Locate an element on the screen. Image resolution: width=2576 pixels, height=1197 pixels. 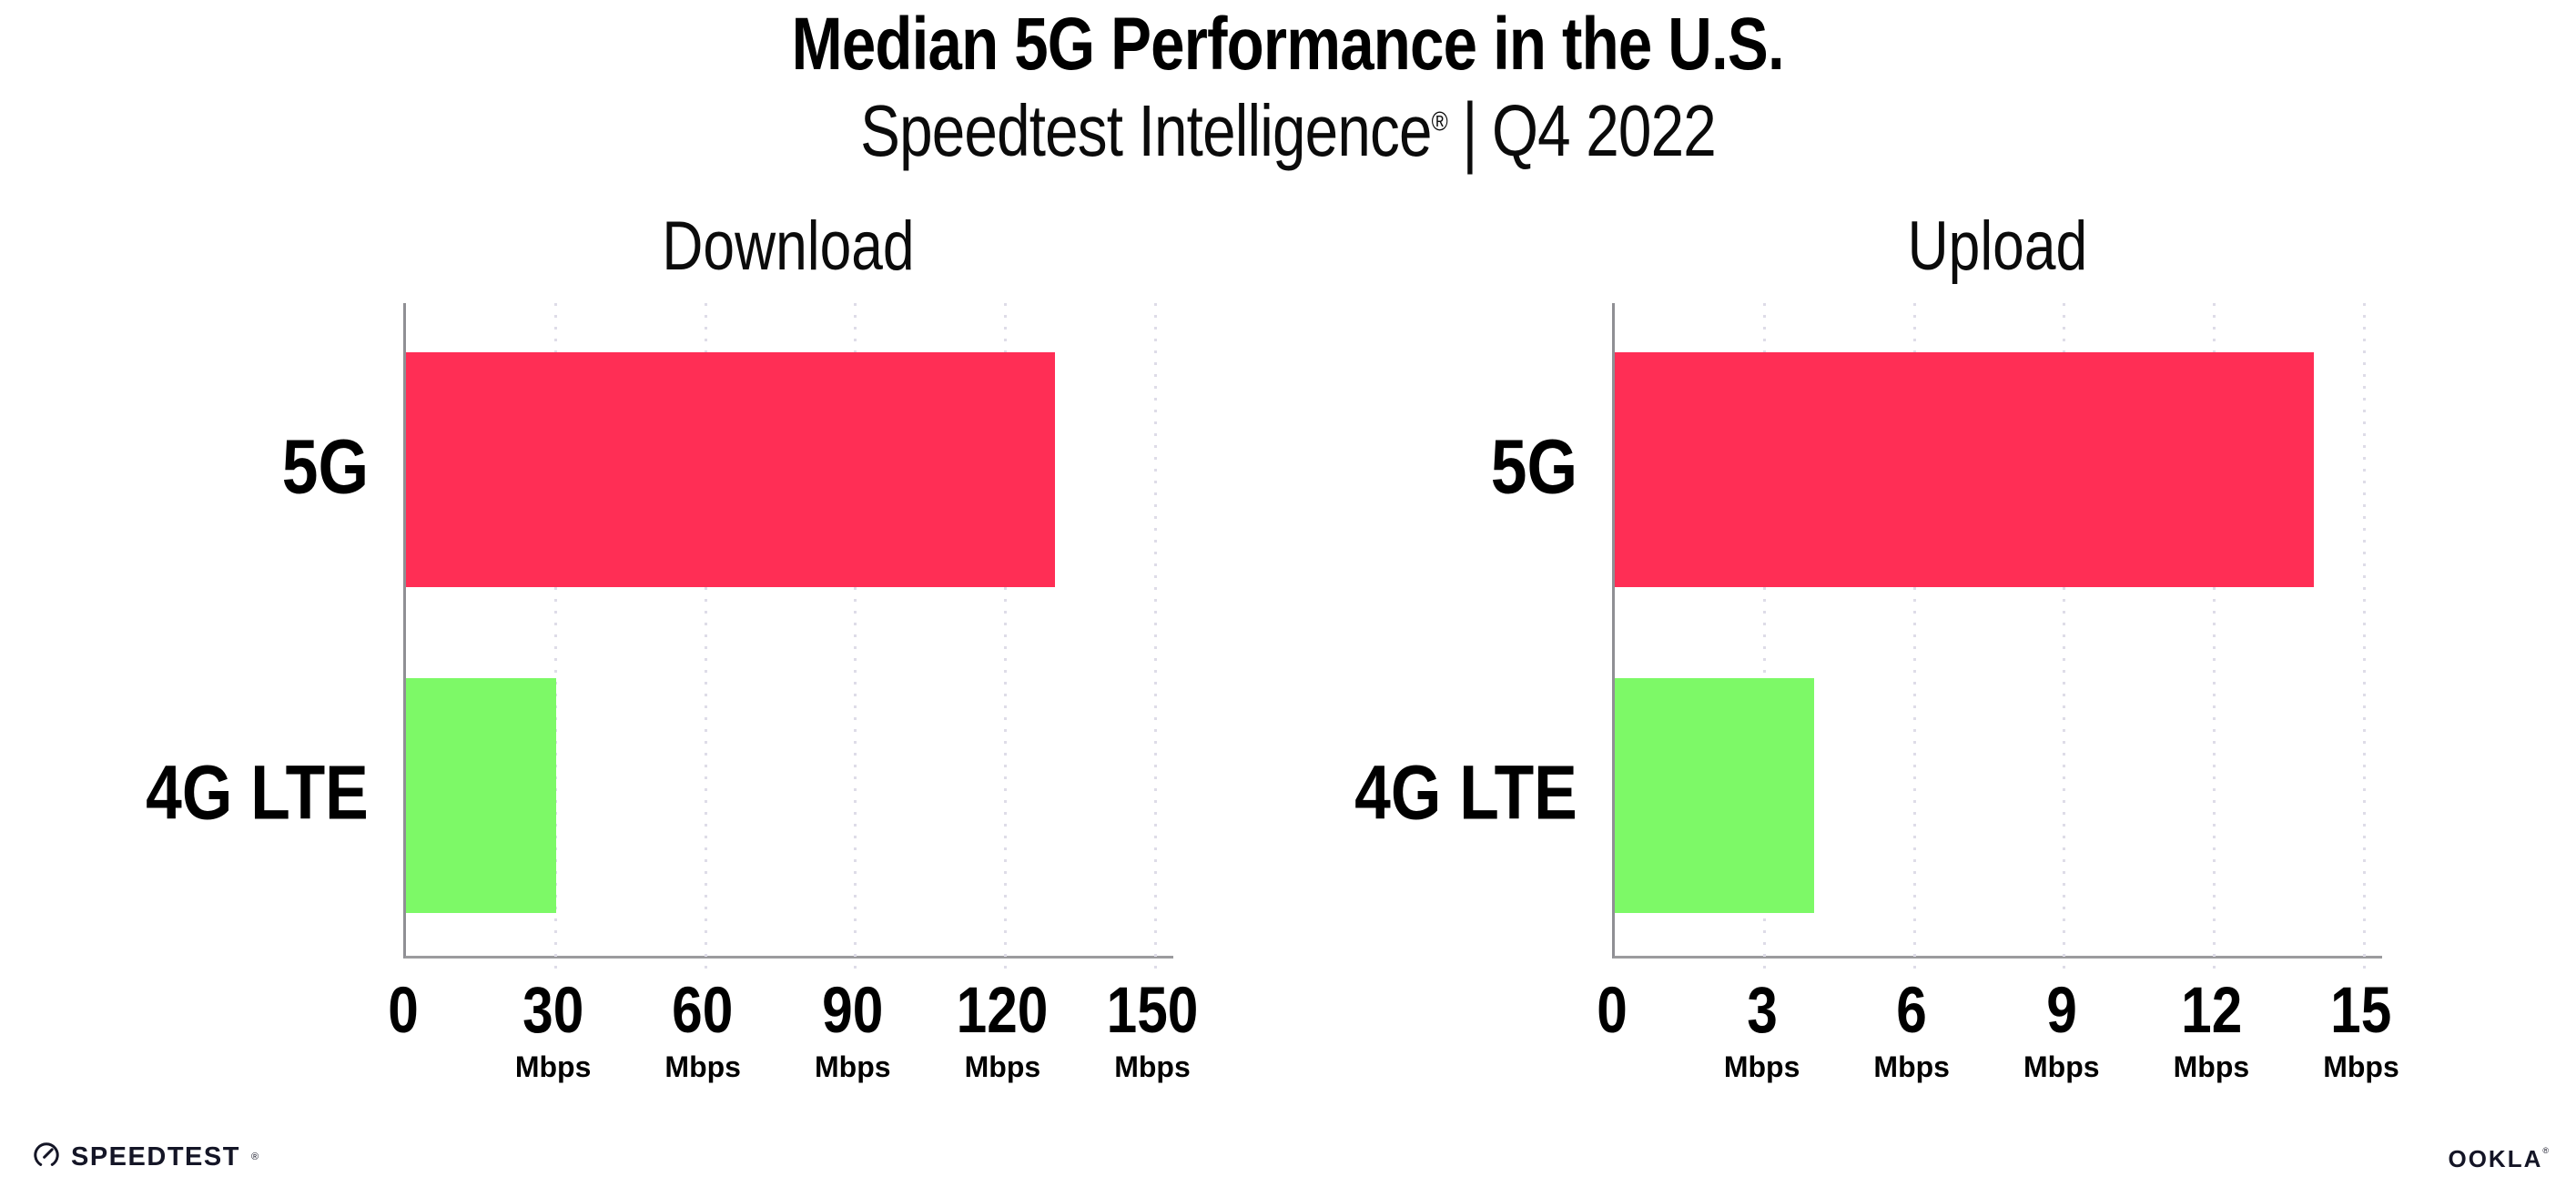
x-tick-15: 15 Mbps is located at coordinates (2361, 1030).